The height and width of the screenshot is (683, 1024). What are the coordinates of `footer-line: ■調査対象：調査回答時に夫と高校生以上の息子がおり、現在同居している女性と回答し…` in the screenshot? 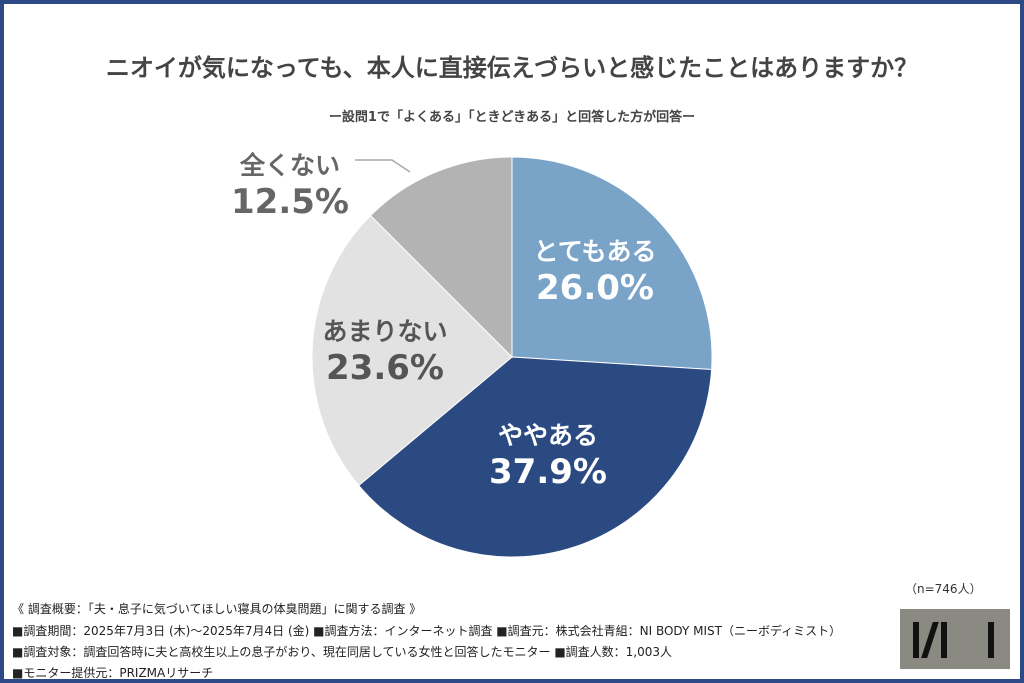 It's located at (342, 652).